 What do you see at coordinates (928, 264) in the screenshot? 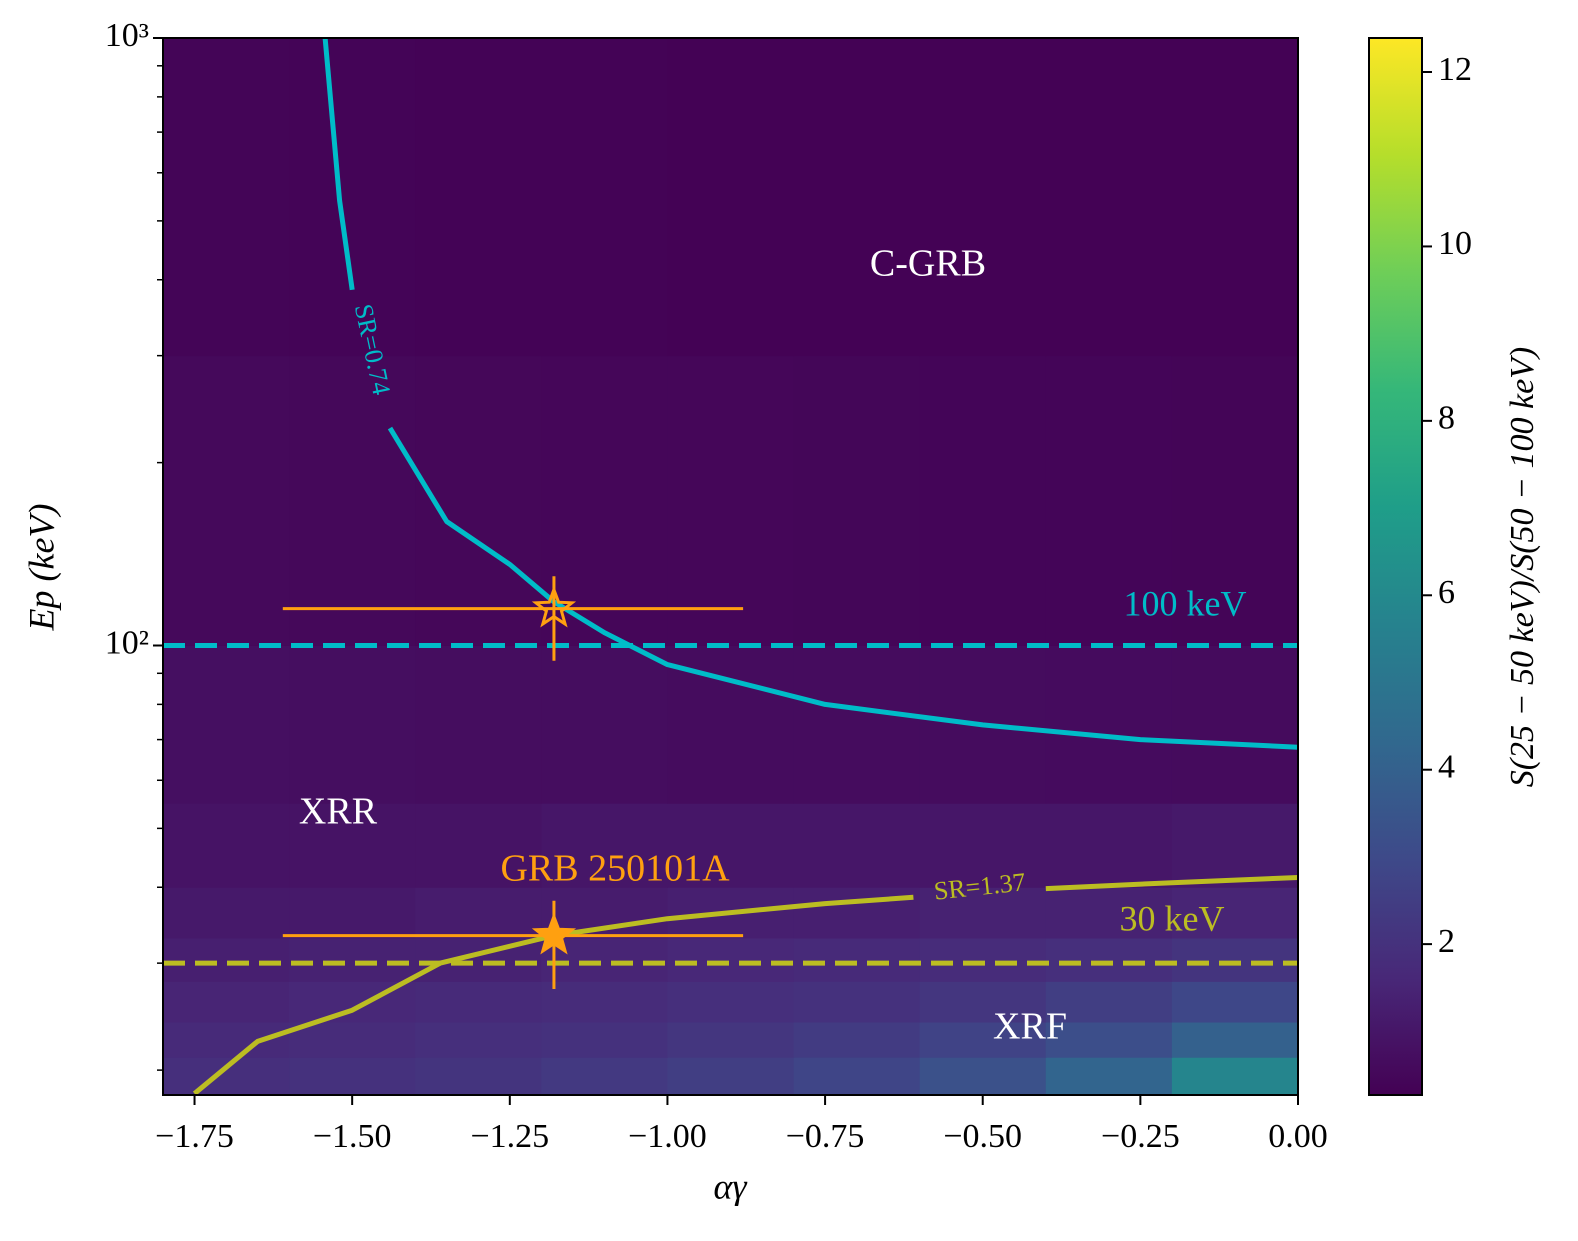
I see `region-label: C-GRB` at bounding box center [928, 264].